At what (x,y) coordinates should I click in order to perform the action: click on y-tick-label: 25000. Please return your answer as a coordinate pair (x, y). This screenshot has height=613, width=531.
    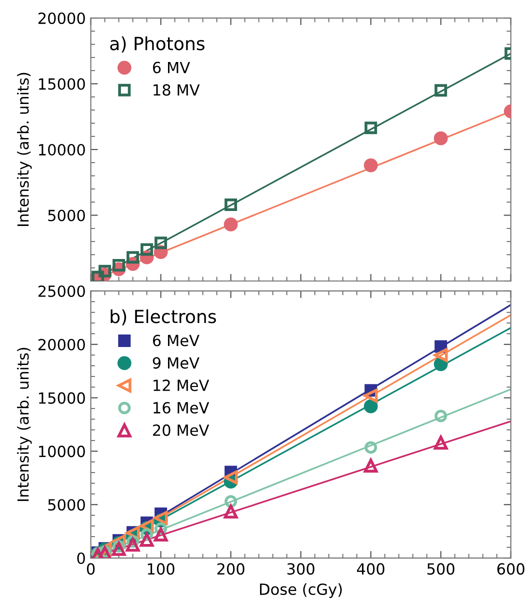
    Looking at the image, I should click on (61, 291).